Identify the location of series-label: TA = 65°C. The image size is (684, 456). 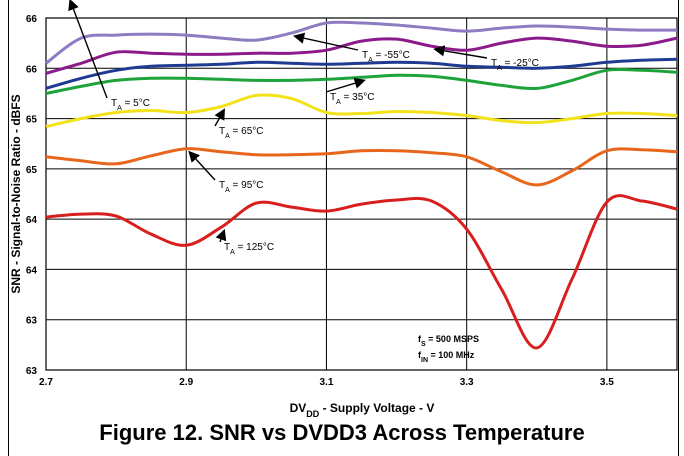
(241, 133).